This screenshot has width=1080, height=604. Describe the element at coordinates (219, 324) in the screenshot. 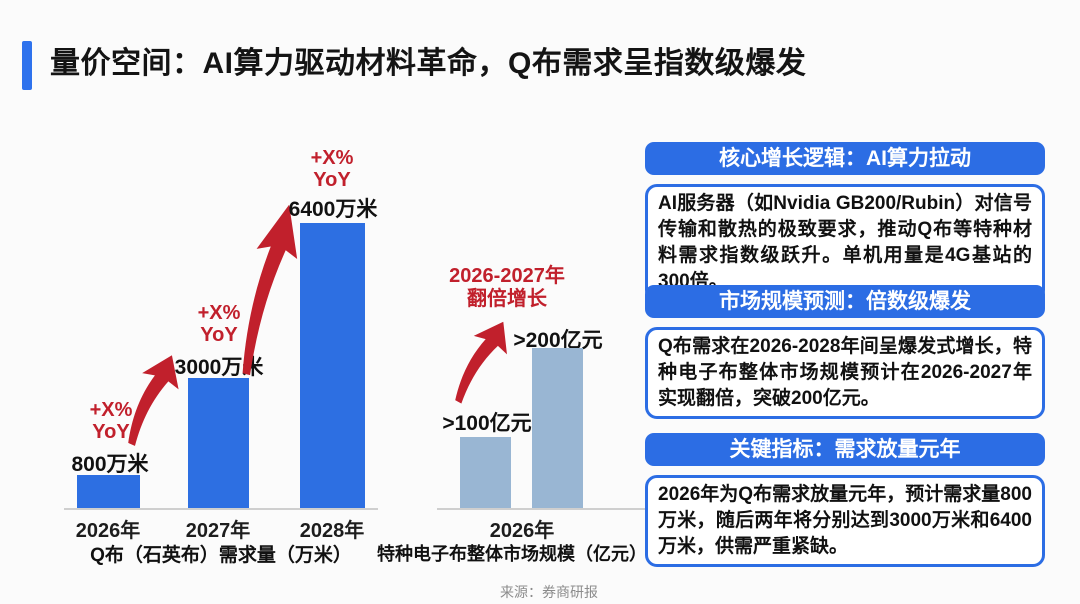

I see `yoy-label-2027: +X% YoY` at that location.